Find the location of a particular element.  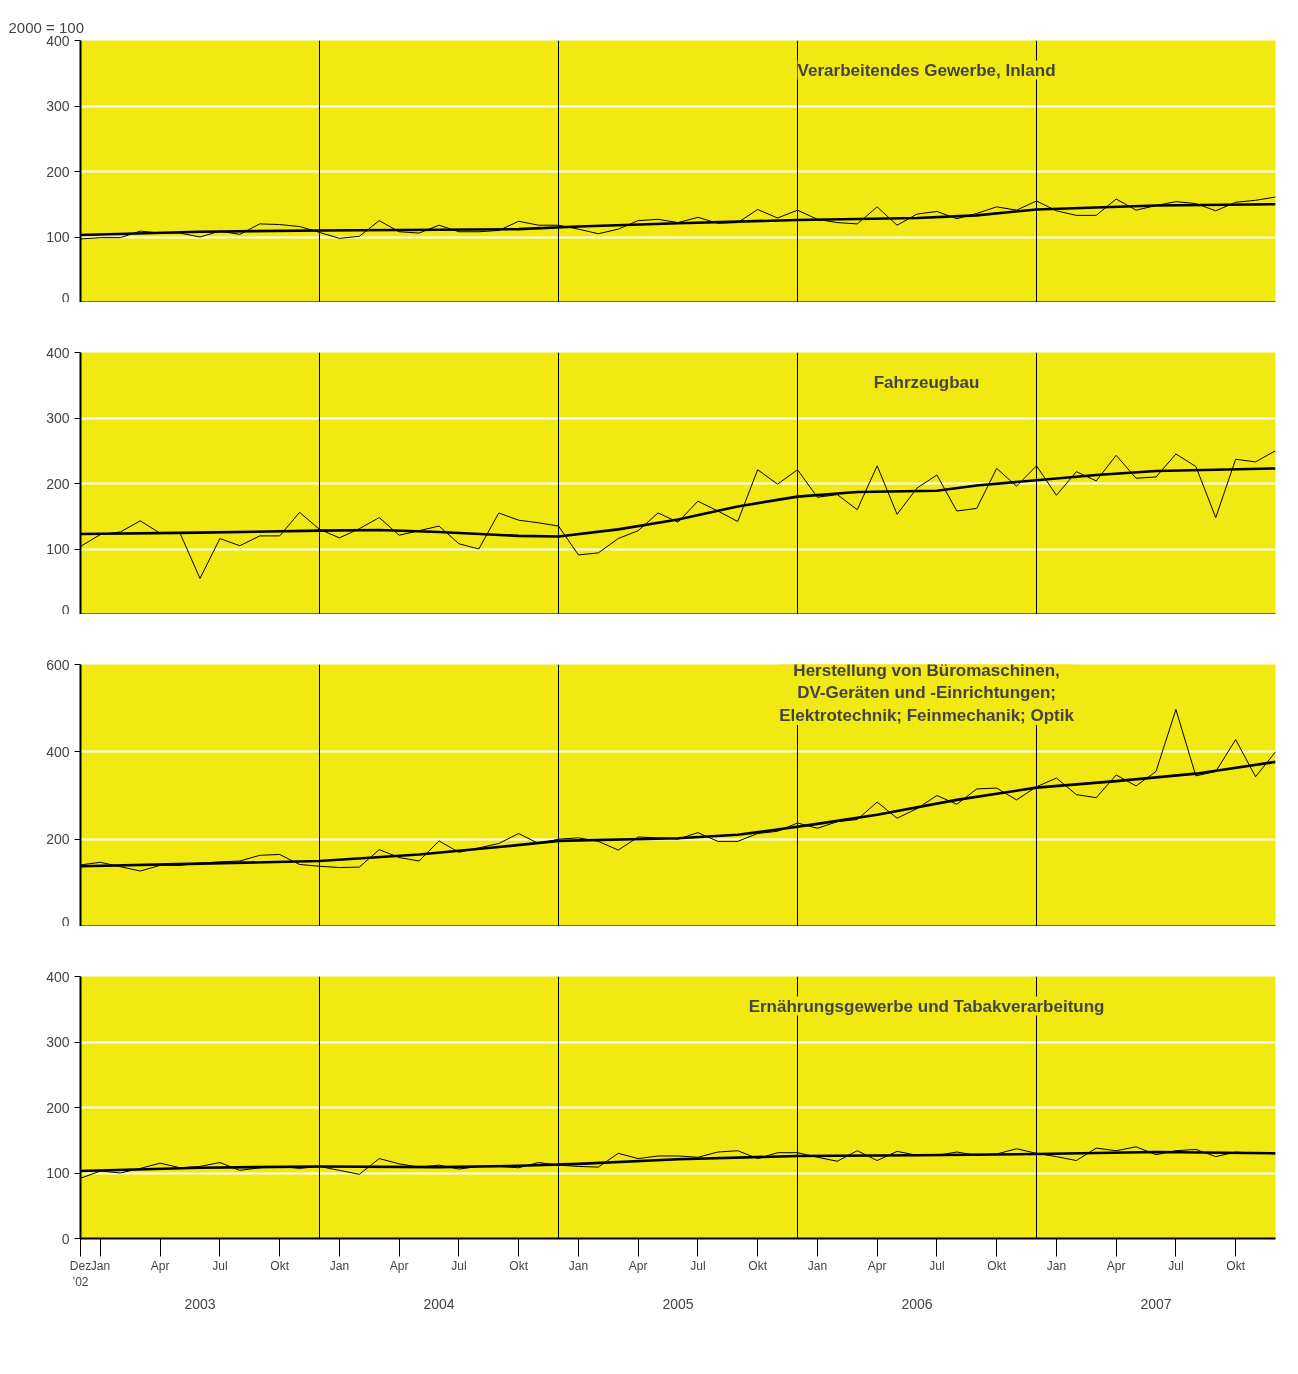

x2-tick-label: 2004 is located at coordinates (439, 1303).